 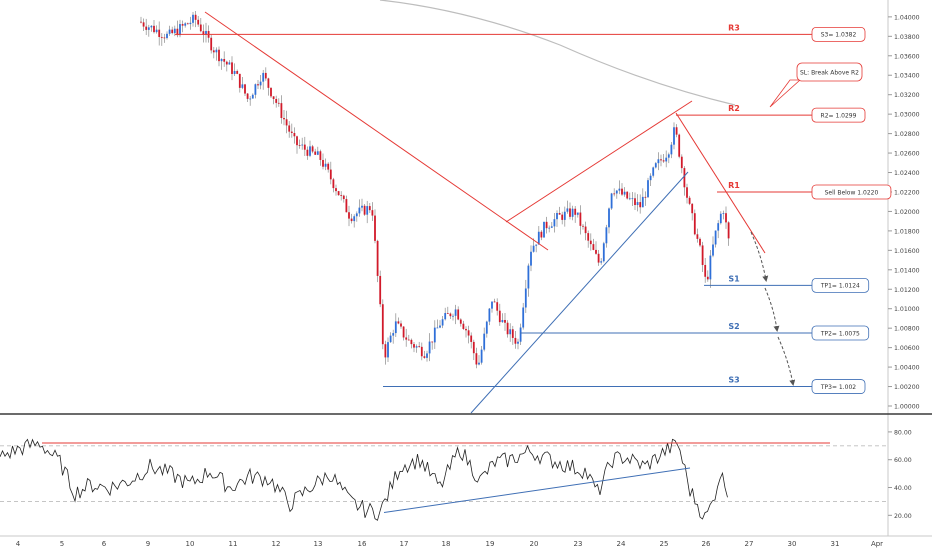 What do you see at coordinates (734, 27) in the screenshot?
I see `level-name: R3` at bounding box center [734, 27].